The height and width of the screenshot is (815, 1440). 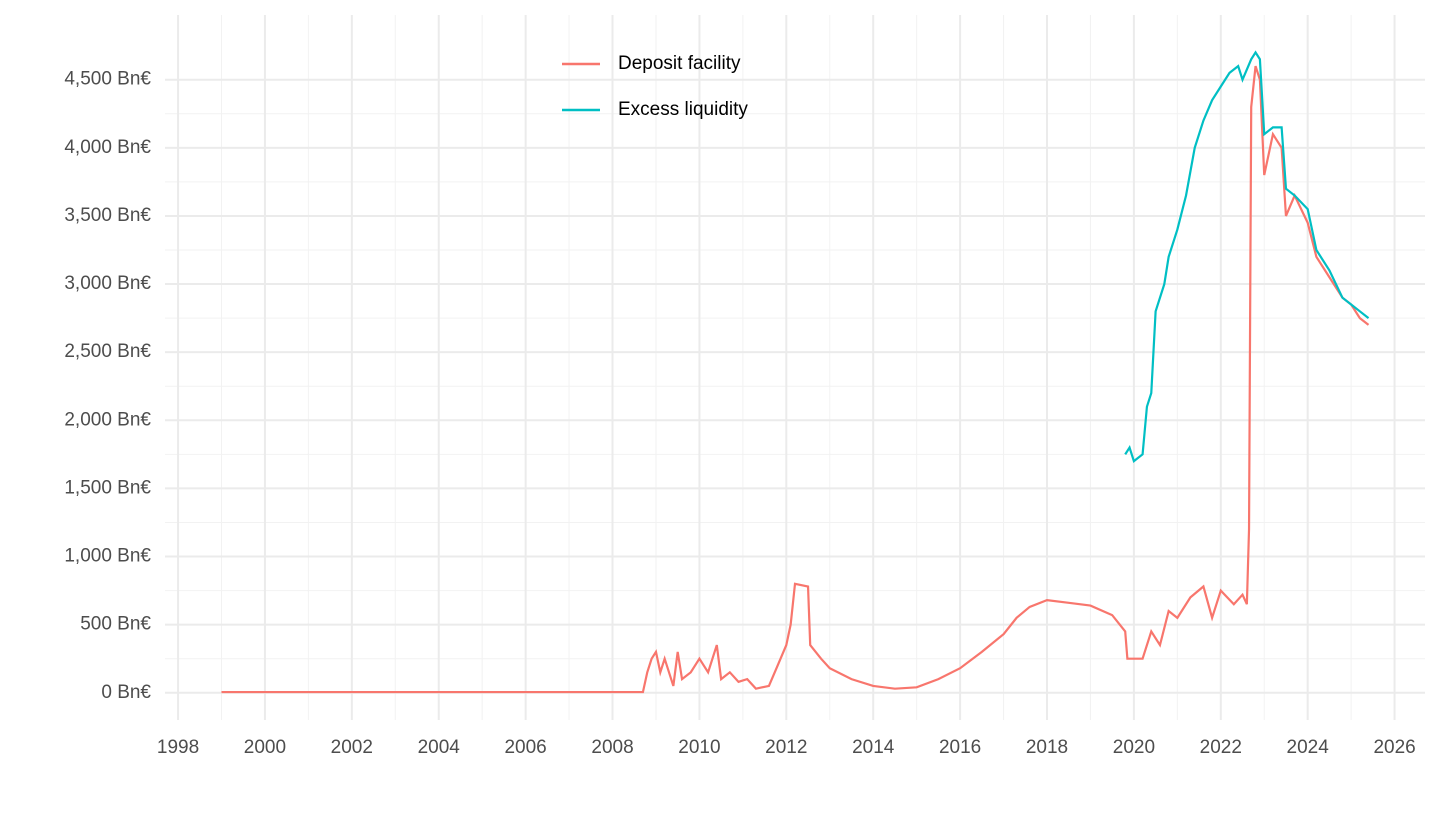 What do you see at coordinates (178, 747) in the screenshot?
I see `x-tick-label: 1998` at bounding box center [178, 747].